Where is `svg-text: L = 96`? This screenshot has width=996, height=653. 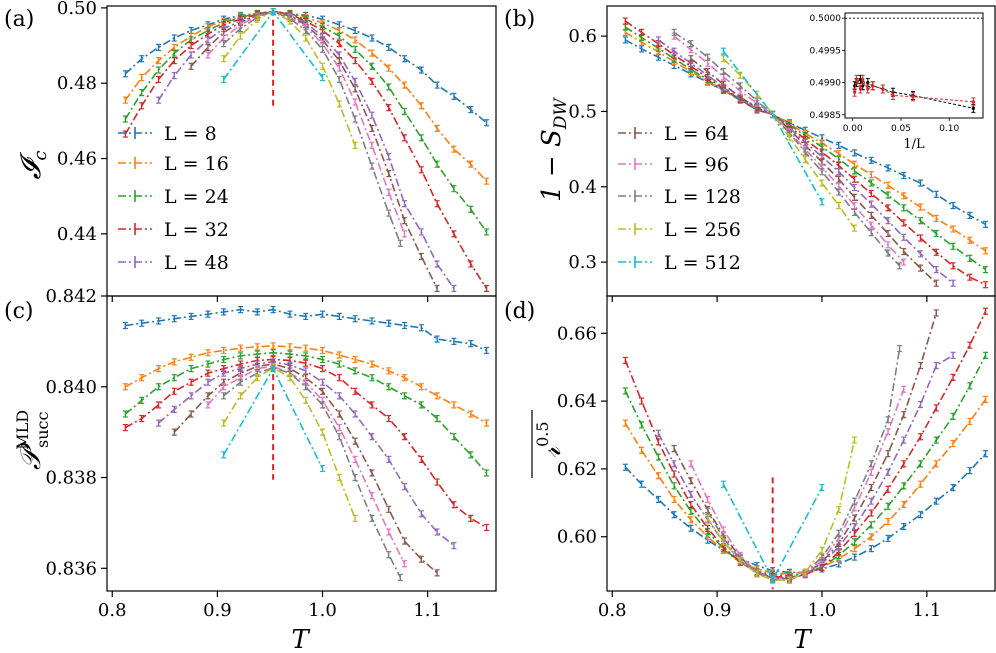 svg-text: L = 96 is located at coordinates (696, 165).